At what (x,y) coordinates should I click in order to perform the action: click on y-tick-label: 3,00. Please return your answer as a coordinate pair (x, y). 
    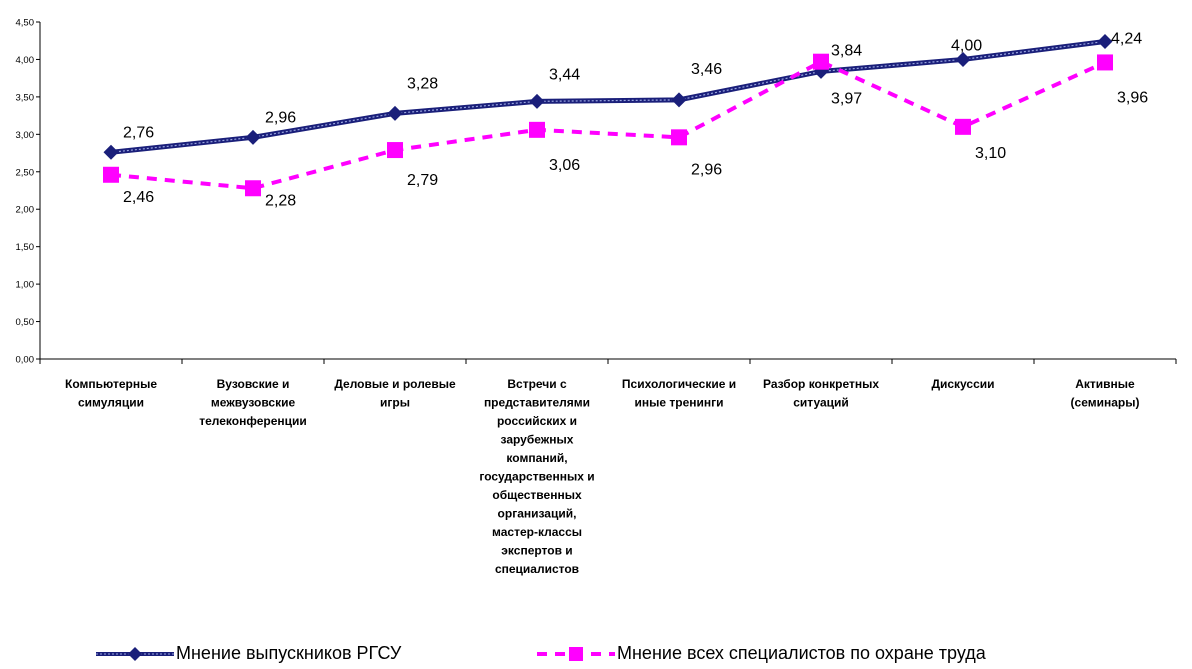
    Looking at the image, I should click on (25, 135).